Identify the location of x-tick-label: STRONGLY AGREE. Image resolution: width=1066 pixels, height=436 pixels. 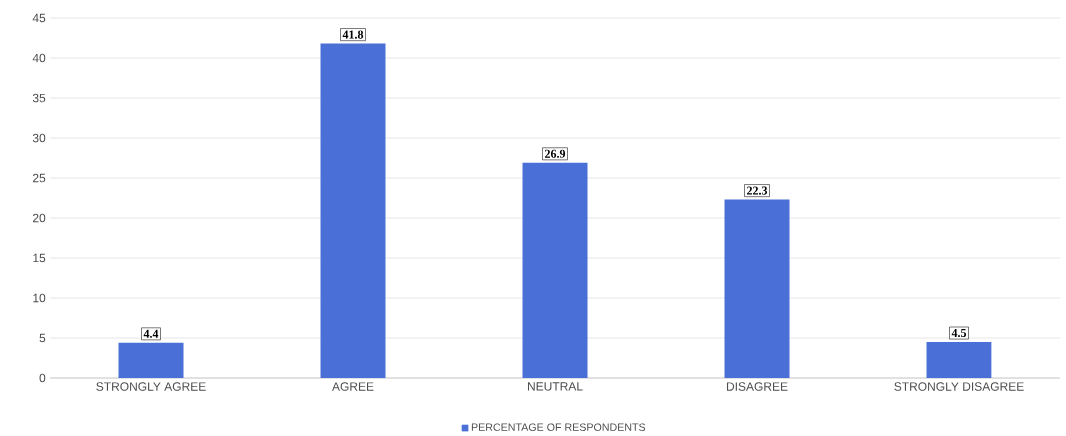
(151, 386).